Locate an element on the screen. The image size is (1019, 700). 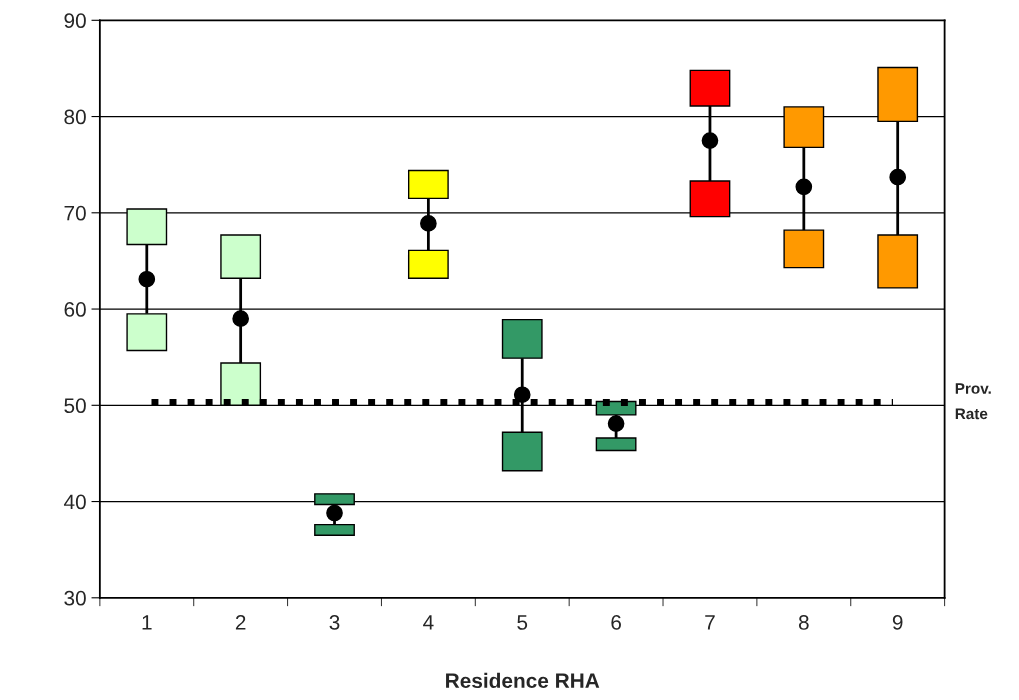
y-tick-label: 40 is located at coordinates (74, 502).